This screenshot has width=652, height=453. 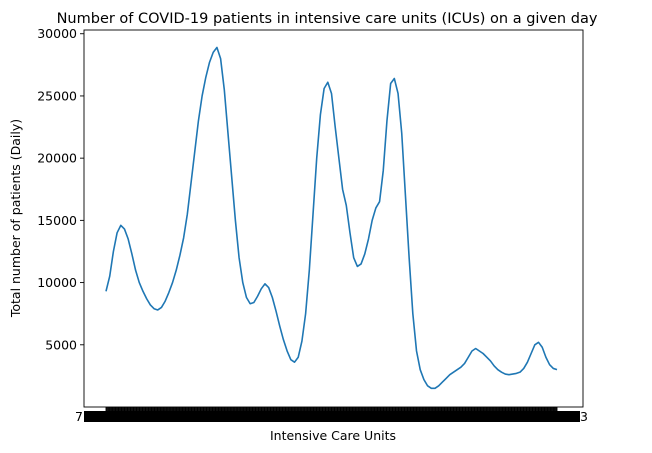 What do you see at coordinates (79, 416) in the screenshot?
I see `x-tick-label-first: 7` at bounding box center [79, 416].